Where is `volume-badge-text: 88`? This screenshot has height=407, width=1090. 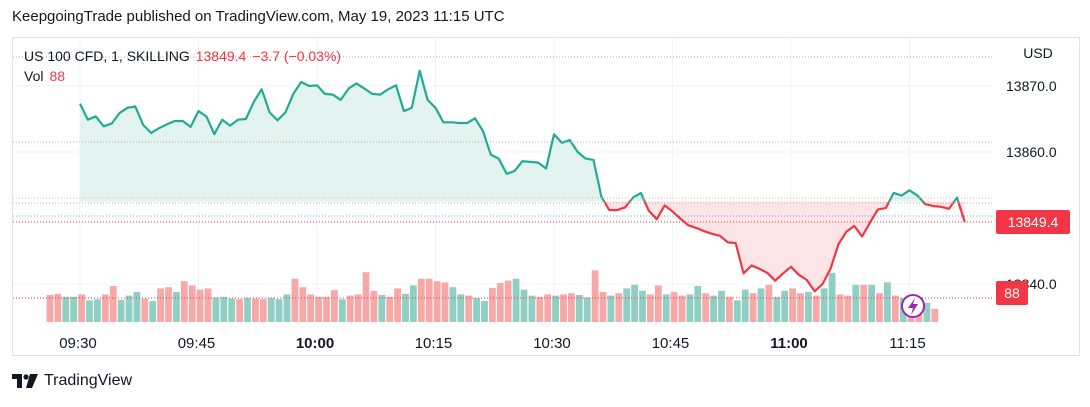
volume-badge-text: 88 is located at coordinates (1012, 293).